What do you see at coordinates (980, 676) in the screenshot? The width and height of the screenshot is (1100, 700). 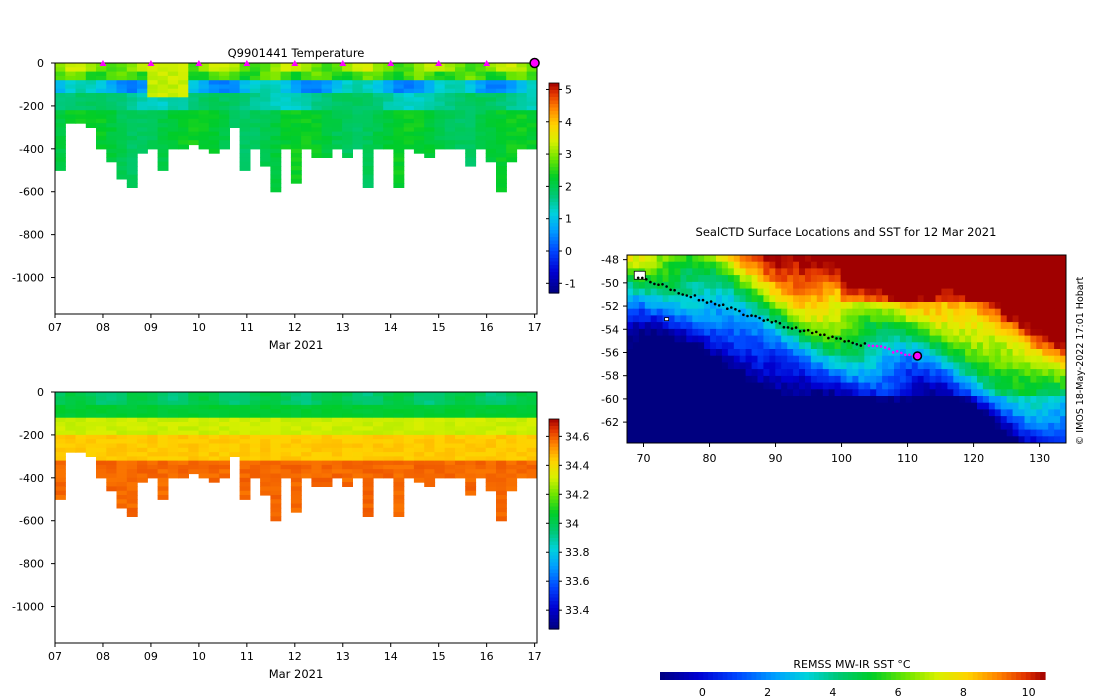 I see `sst-colorbar-segment` at bounding box center [980, 676].